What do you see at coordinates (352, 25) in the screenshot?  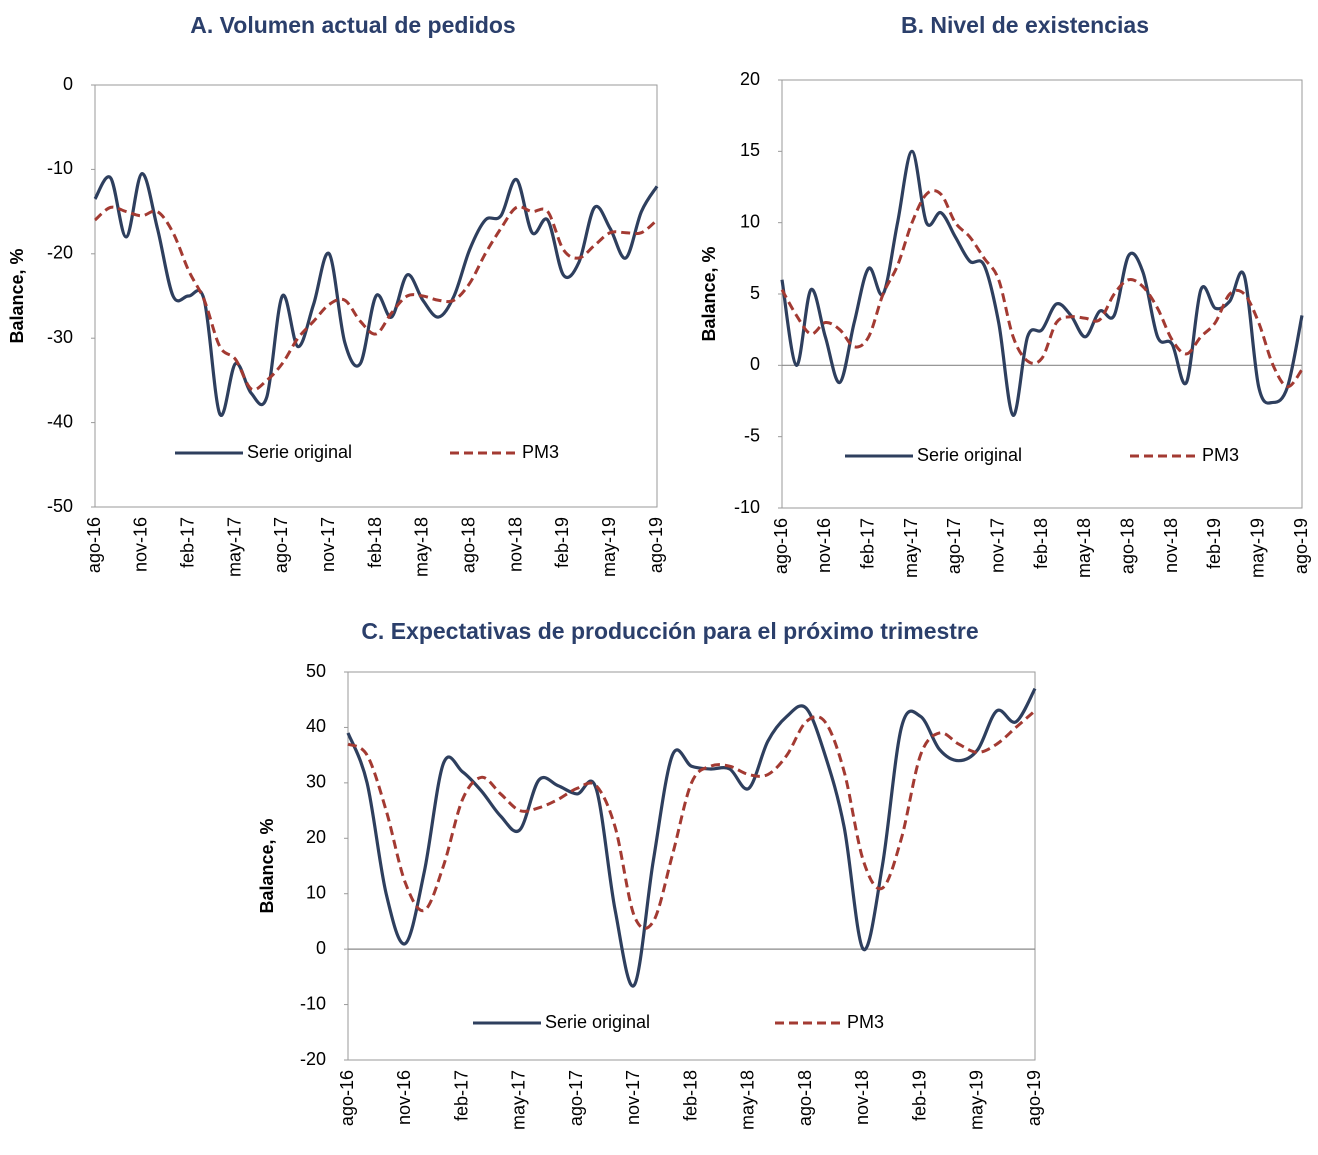 I see `chart-title: A. Volumen actual de pedidos` at bounding box center [352, 25].